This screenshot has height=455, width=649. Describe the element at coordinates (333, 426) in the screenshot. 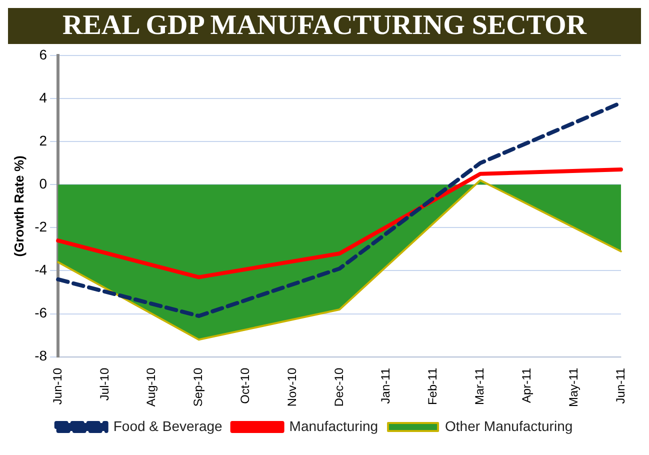

I see `legend-label: Manufacturing` at that location.